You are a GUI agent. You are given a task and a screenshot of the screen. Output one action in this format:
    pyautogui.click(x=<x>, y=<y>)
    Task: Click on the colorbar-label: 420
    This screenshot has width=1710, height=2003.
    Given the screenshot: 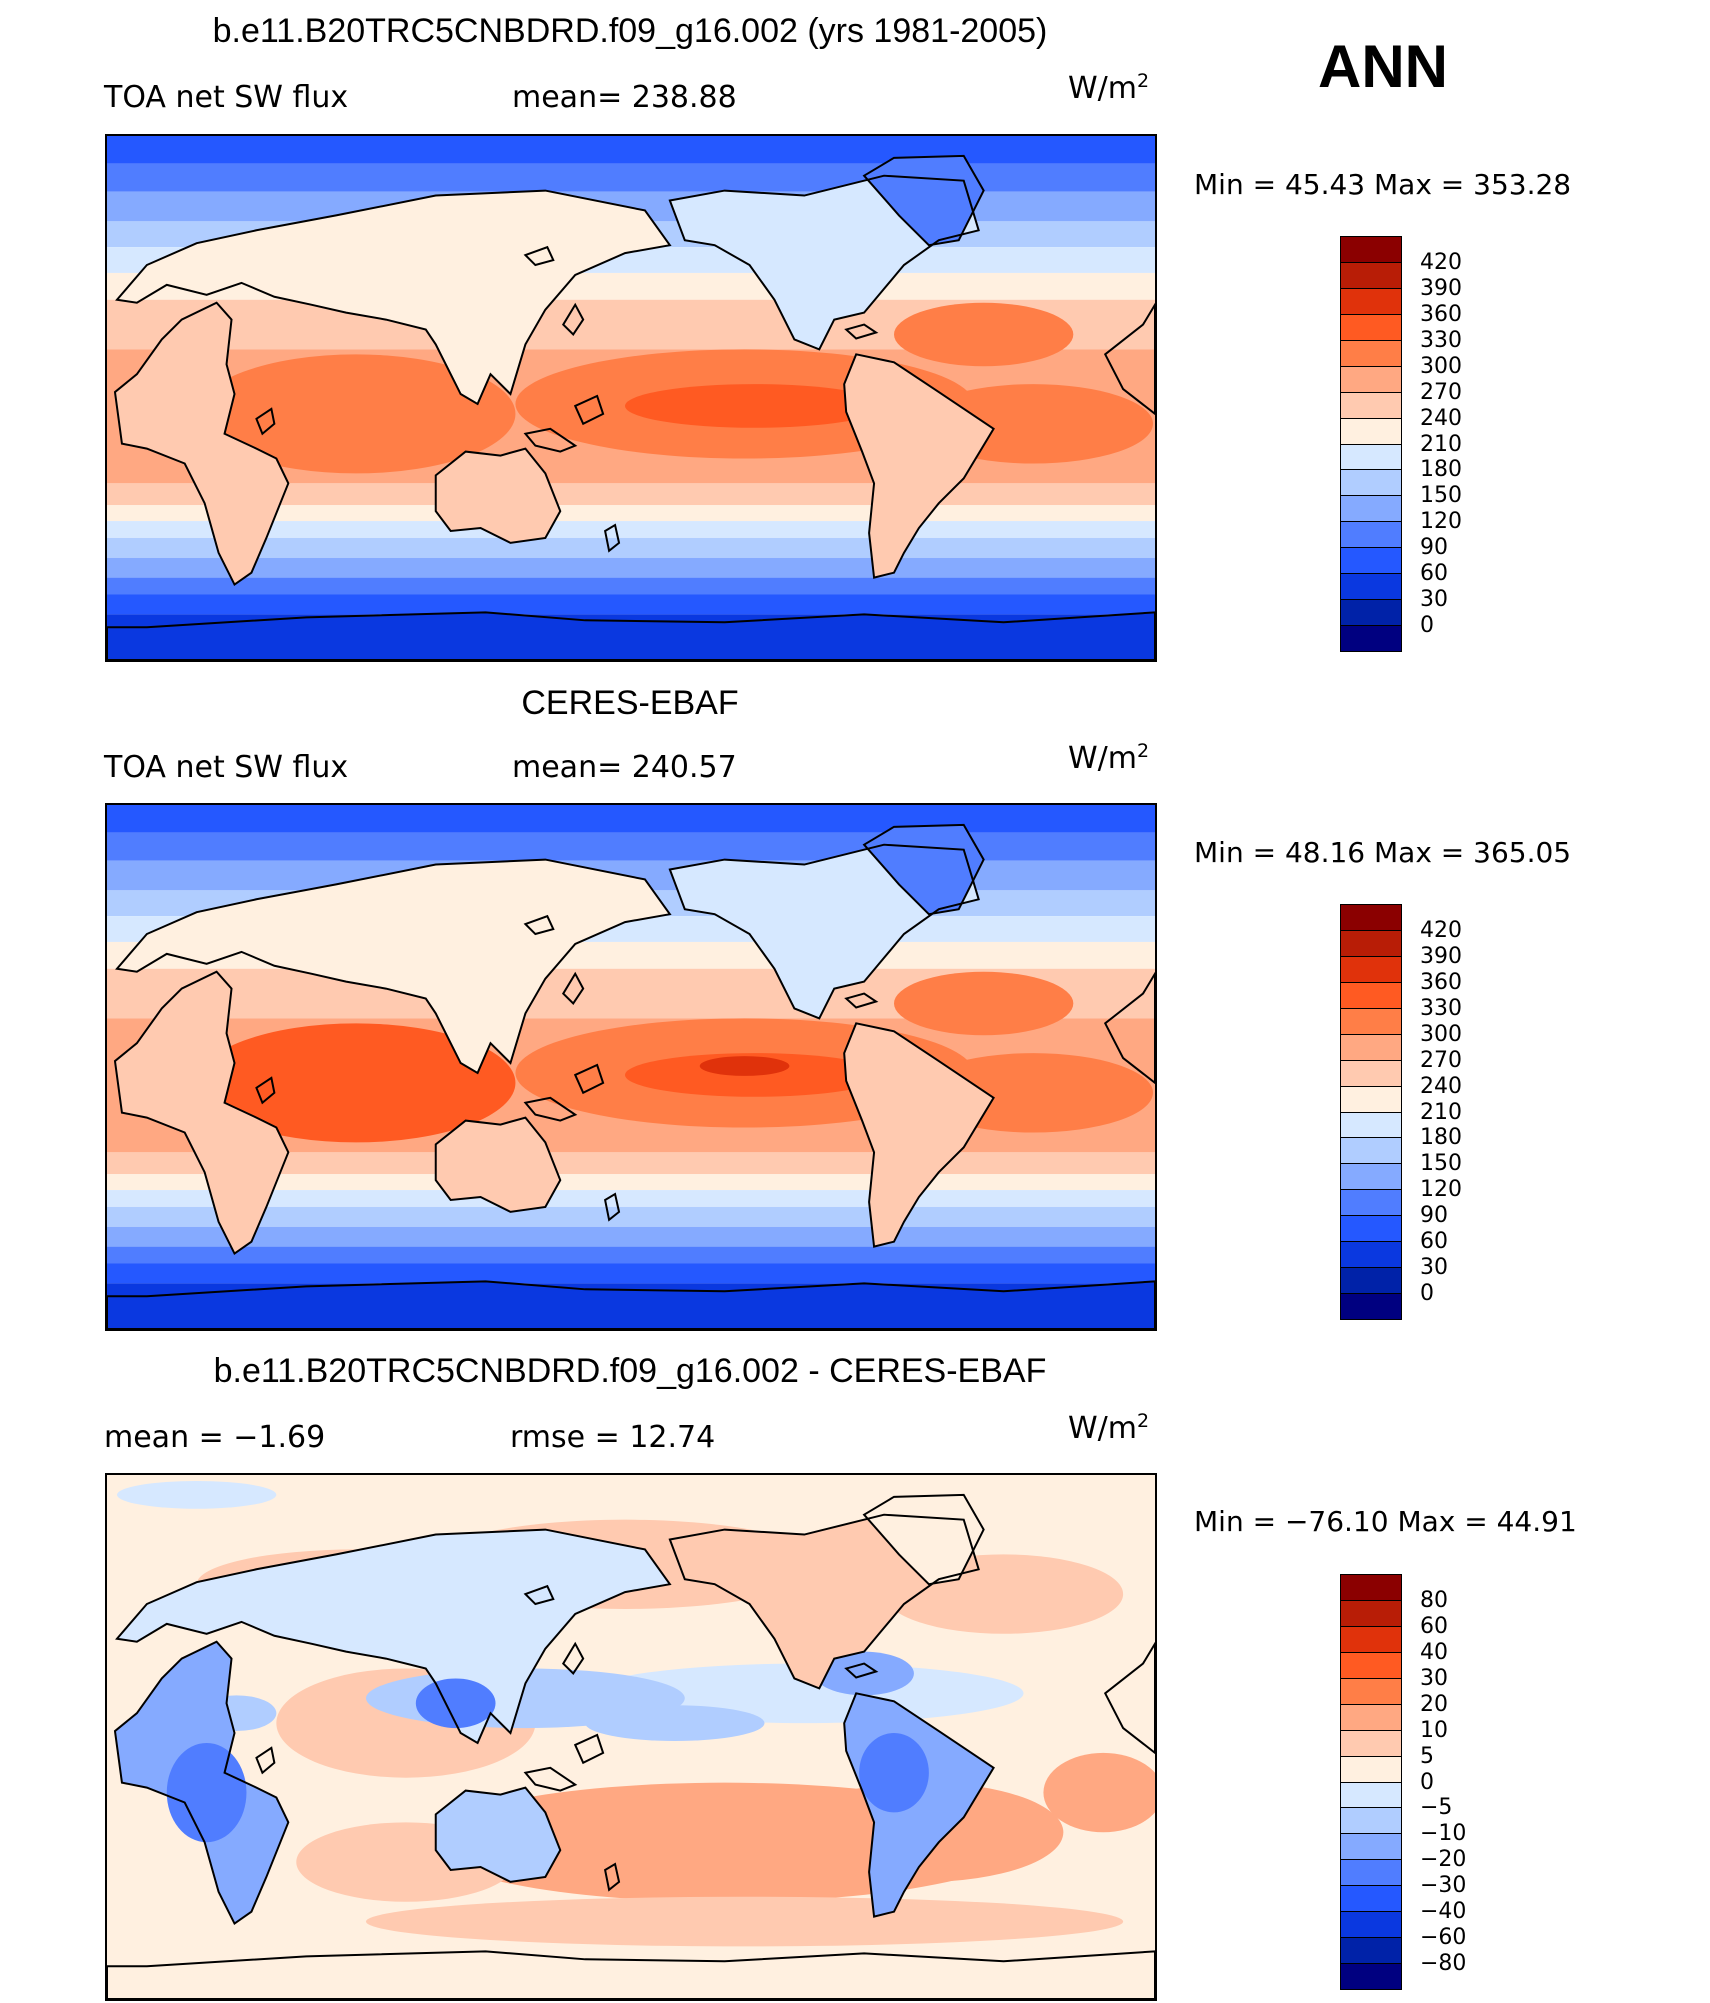 What is the action you would take?
    pyautogui.click(x=1441, y=930)
    